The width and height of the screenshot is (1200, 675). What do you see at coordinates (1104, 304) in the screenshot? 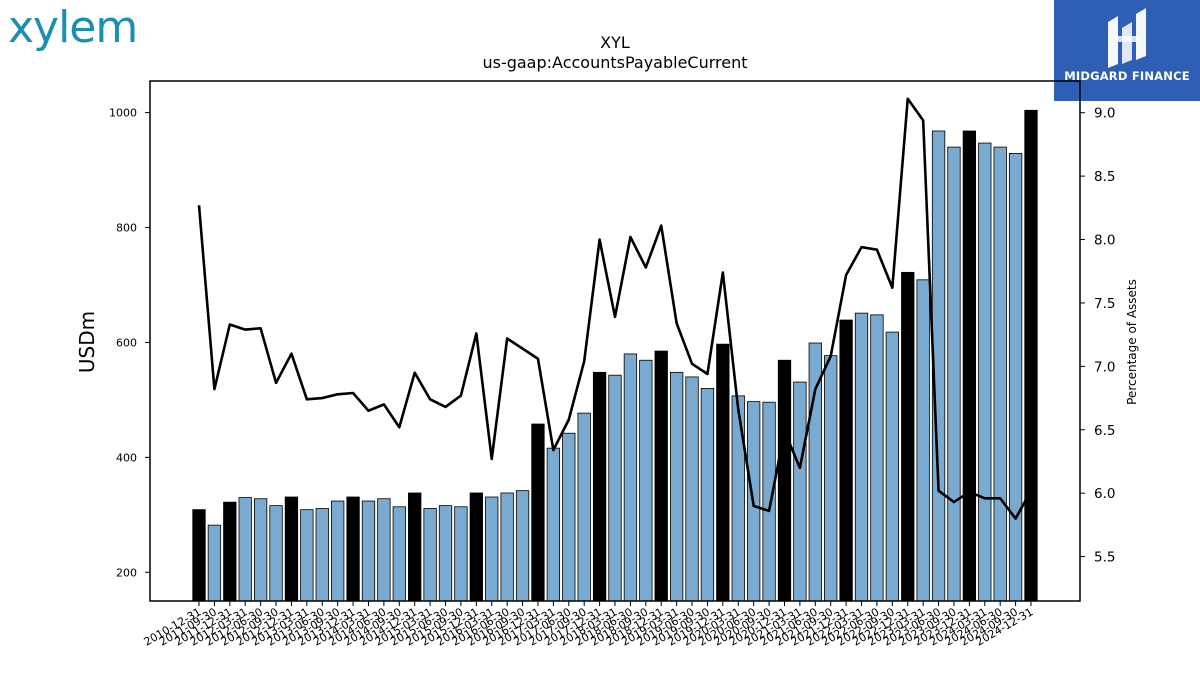
I see `y2-tick-label: 7.5` at bounding box center [1104, 304].